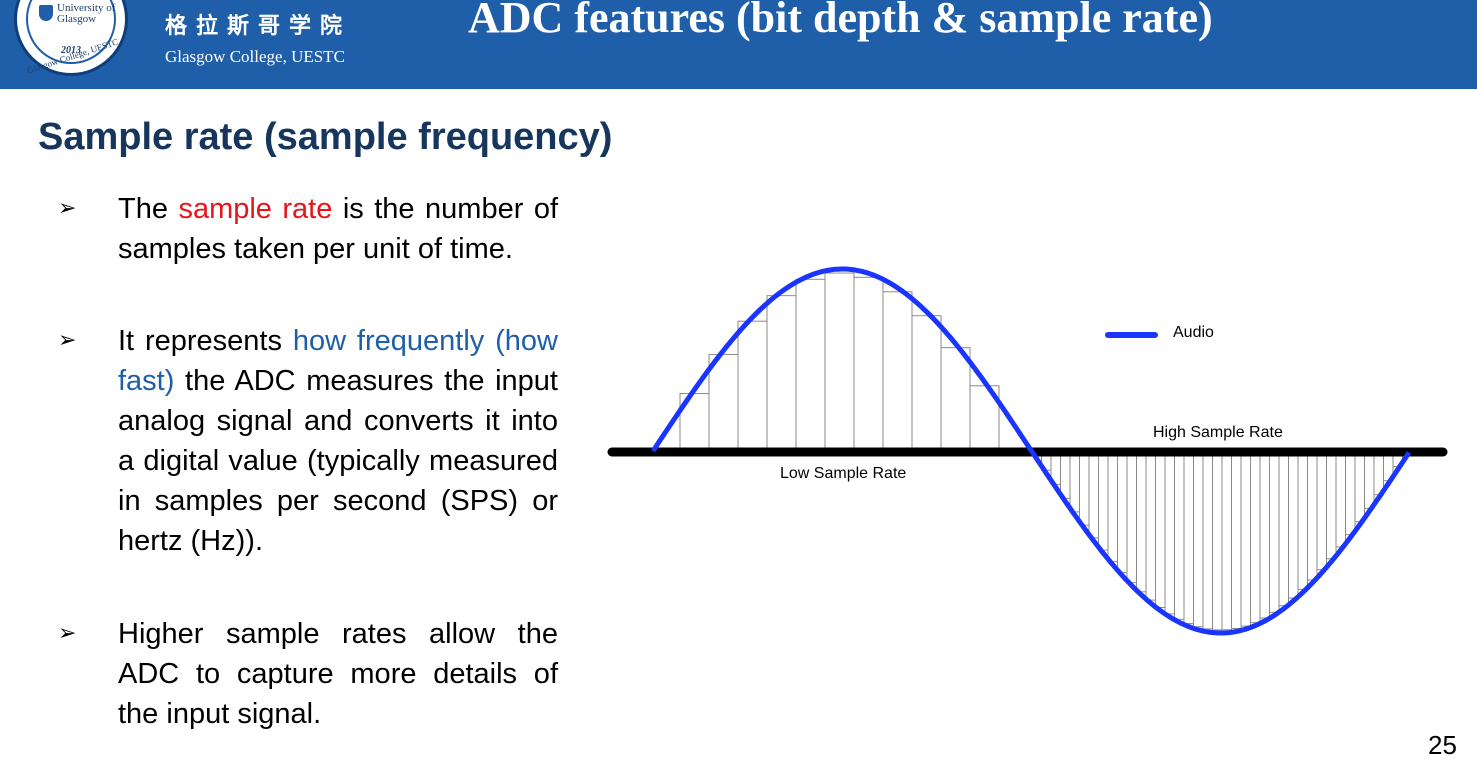 This screenshot has height=767, width=1477. Describe the element at coordinates (1442, 745) in the screenshot. I see `page-number: 25` at that location.